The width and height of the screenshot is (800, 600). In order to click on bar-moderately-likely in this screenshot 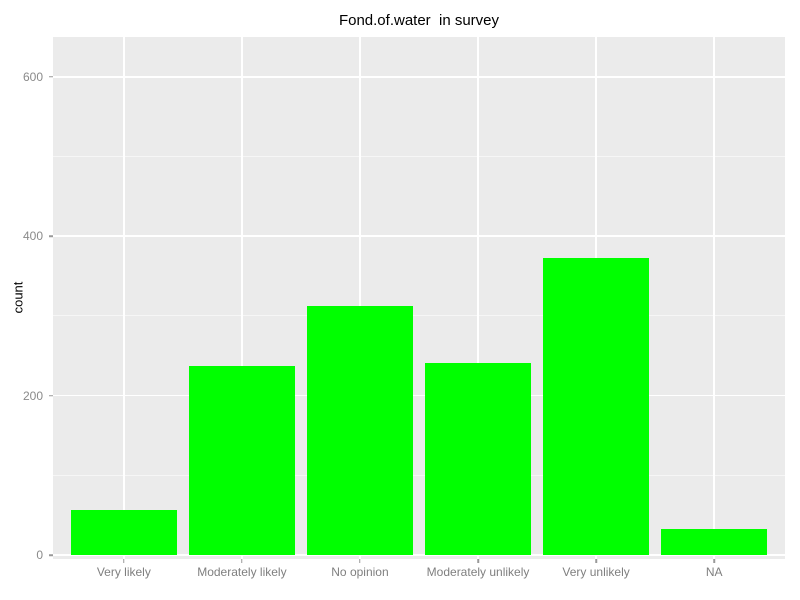, I will do `click(242, 460)`.